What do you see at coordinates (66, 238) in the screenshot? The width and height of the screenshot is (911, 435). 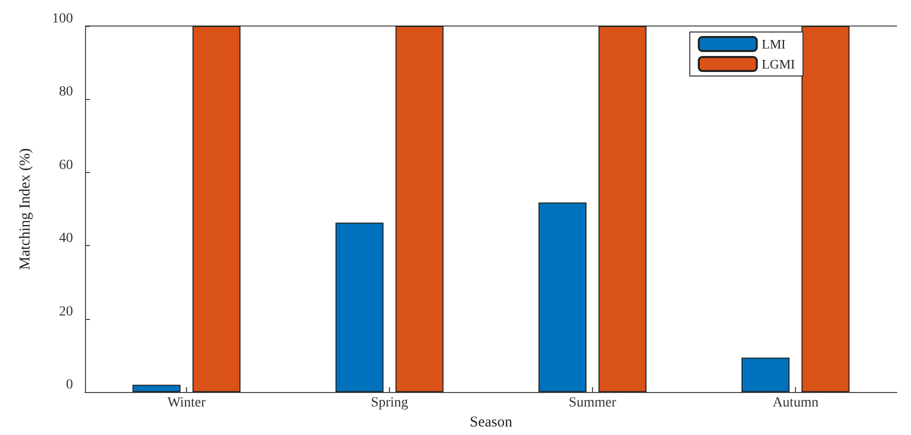 I see `y-tick-label: 40` at bounding box center [66, 238].